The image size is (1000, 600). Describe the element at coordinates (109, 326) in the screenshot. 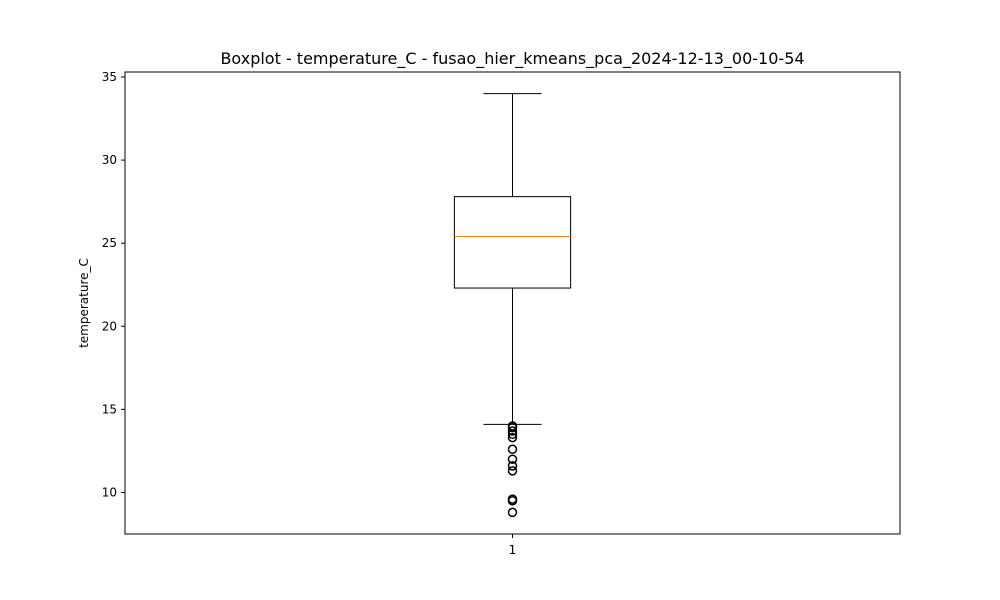

I see `y-tick-label: 20` at that location.